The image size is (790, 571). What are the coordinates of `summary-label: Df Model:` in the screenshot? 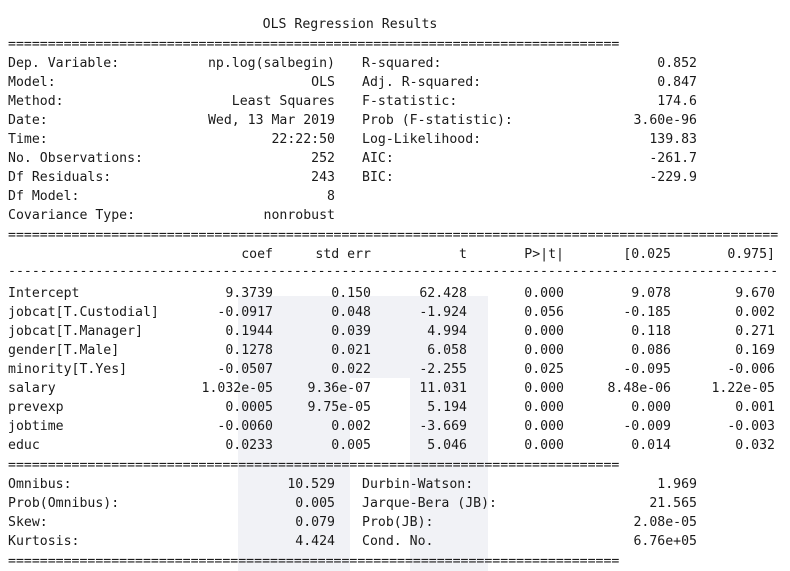 It's located at (44, 196).